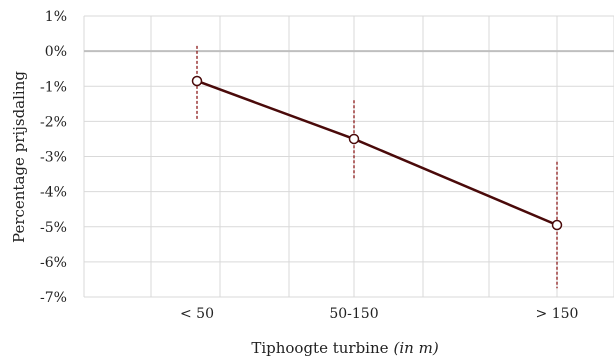 The image size is (614, 360). What do you see at coordinates (19, 157) in the screenshot?
I see `y-axis-title: Percentage prijsdaling` at bounding box center [19, 157].